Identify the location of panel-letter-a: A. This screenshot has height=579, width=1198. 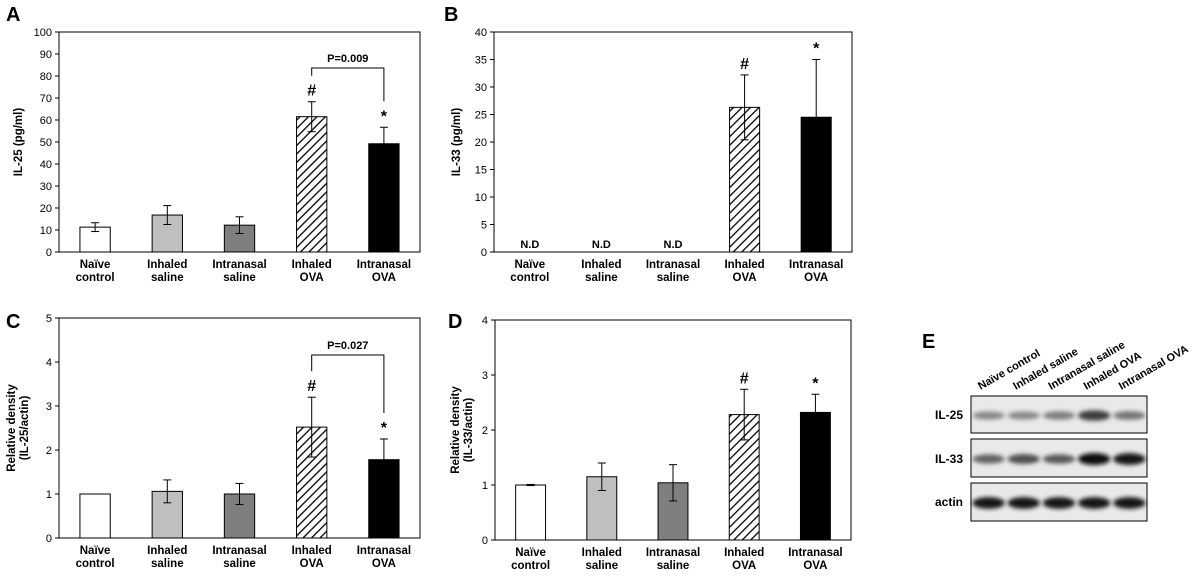
(13, 15).